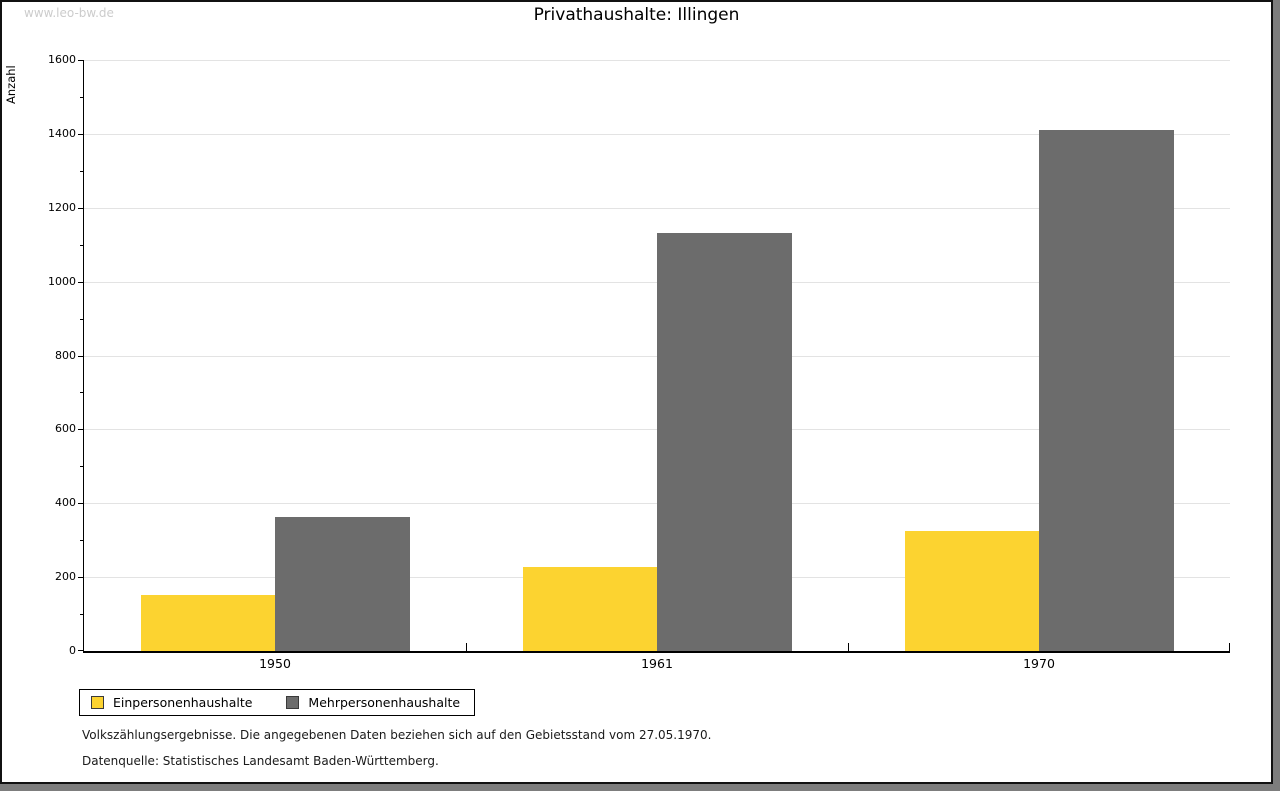 This screenshot has height=791, width=1280. Describe the element at coordinates (62, 133) in the screenshot. I see `y-axis-tick-label-1400: 1400` at that location.